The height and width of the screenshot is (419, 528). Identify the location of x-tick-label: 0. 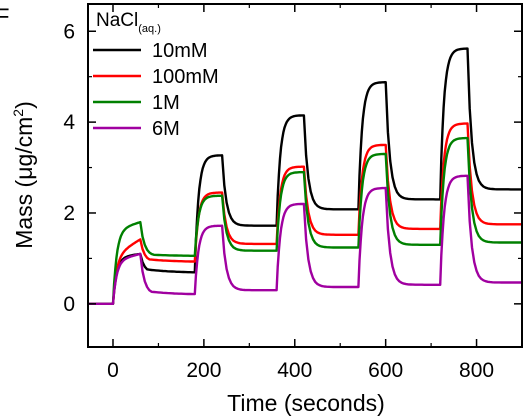
(113, 370).